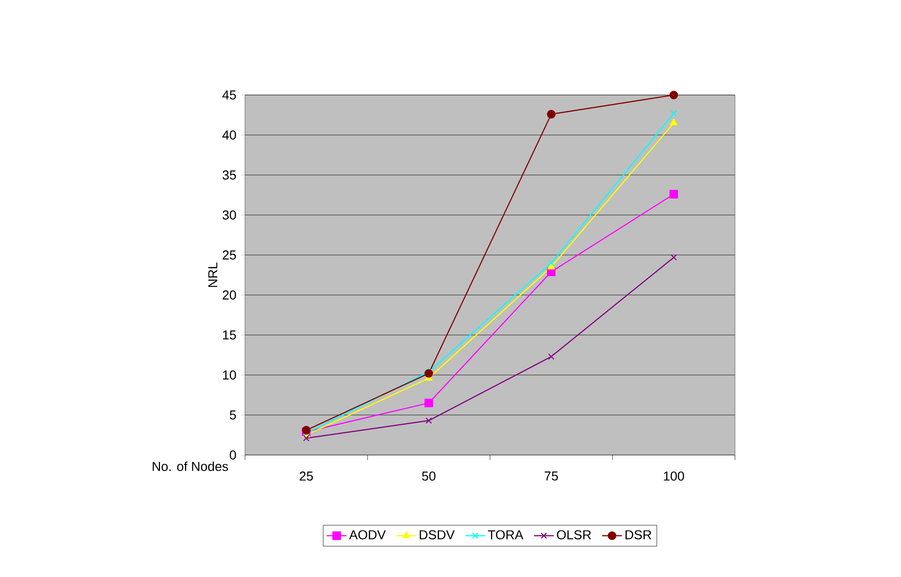 The image size is (901, 577). Describe the element at coordinates (190, 467) in the screenshot. I see `x-axis-title: No. of Nodes` at that location.